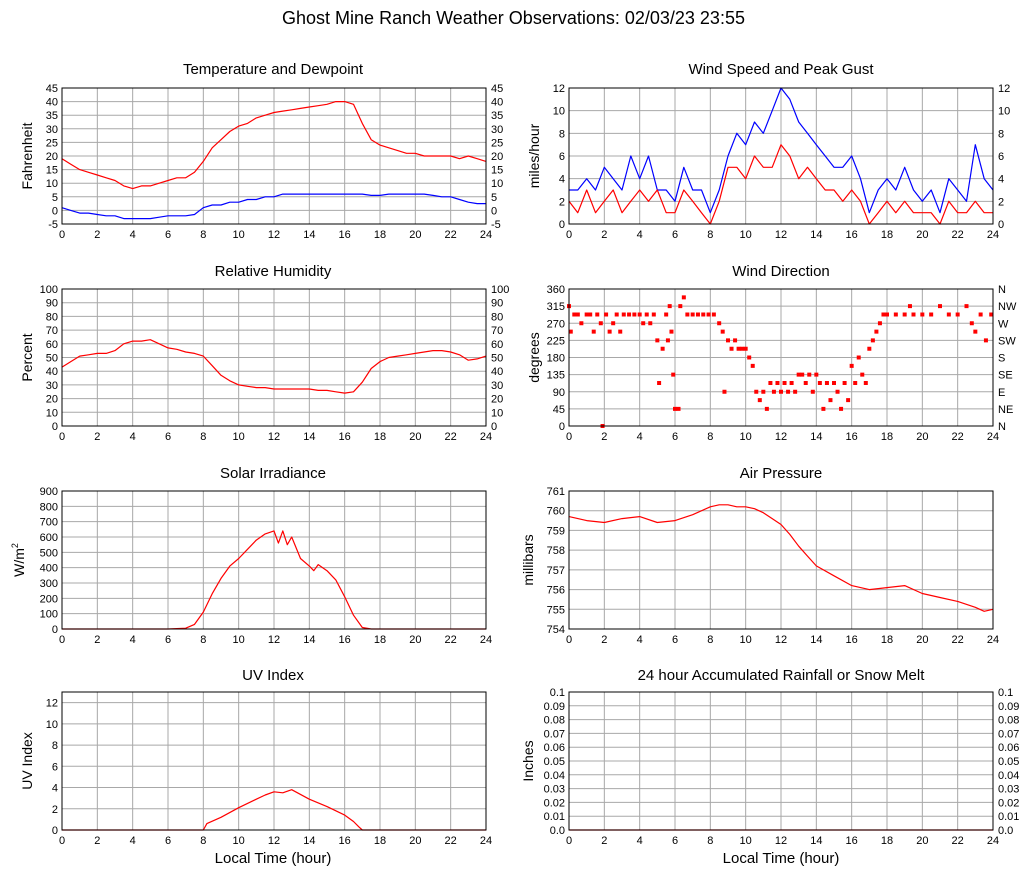 This screenshot has width=1027, height=878. Describe the element at coordinates (556, 591) in the screenshot. I see `pressure-y-tick-label: 756` at that location.